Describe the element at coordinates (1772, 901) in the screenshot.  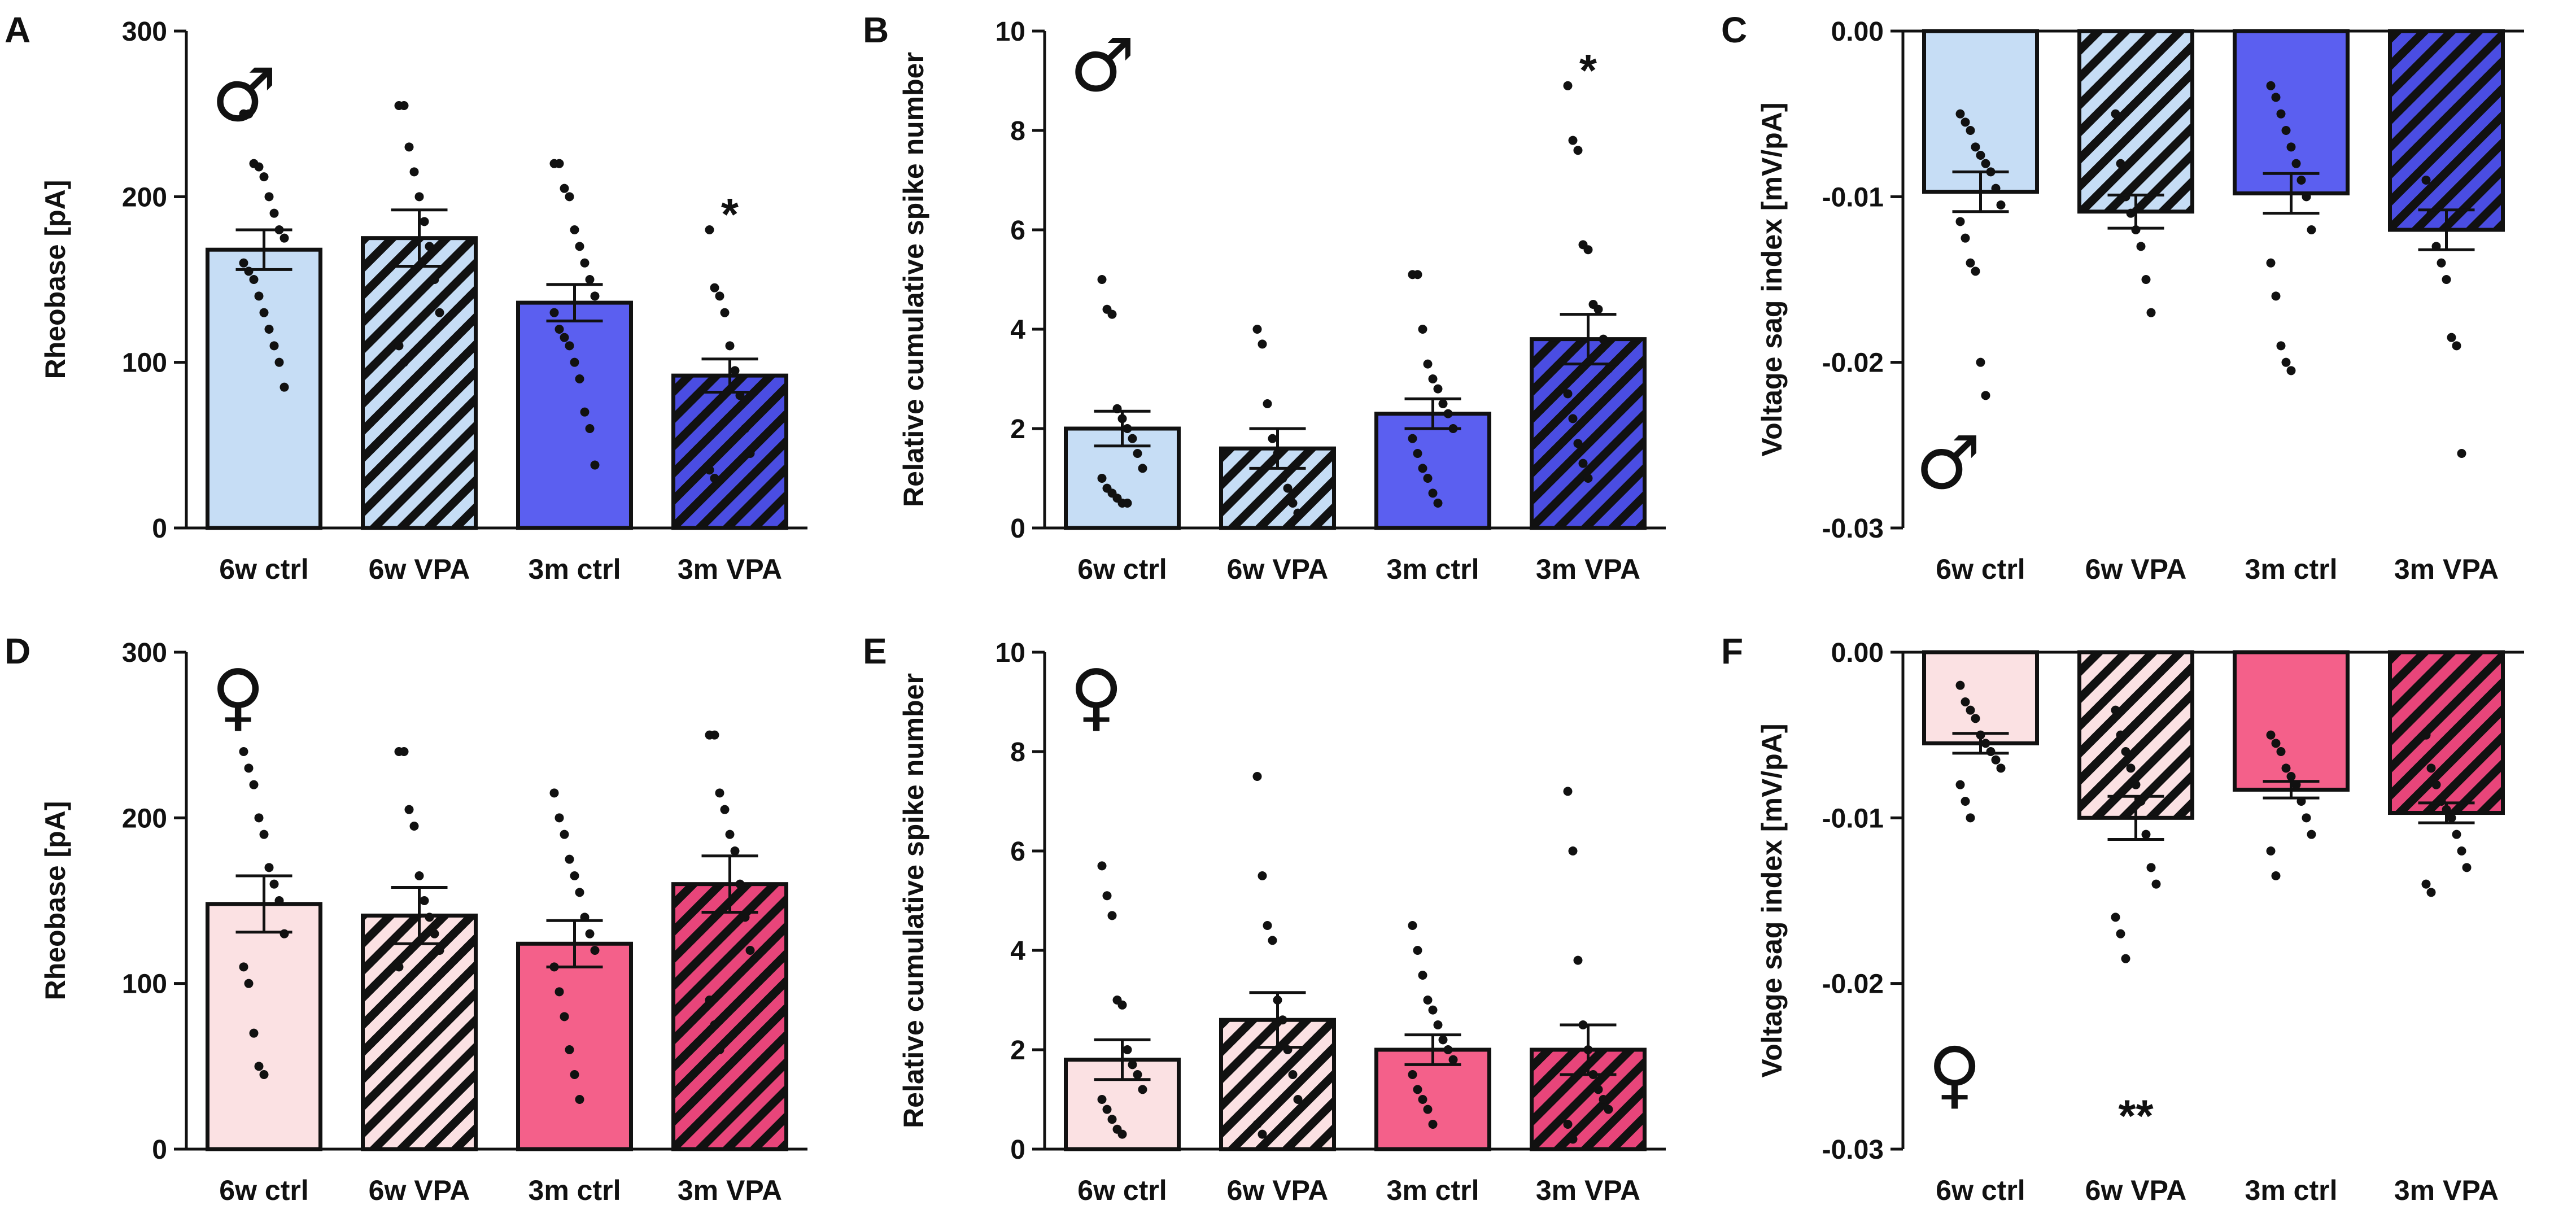
I see `y-axis-label: Voltage sag index [mV/pA]` at that location.